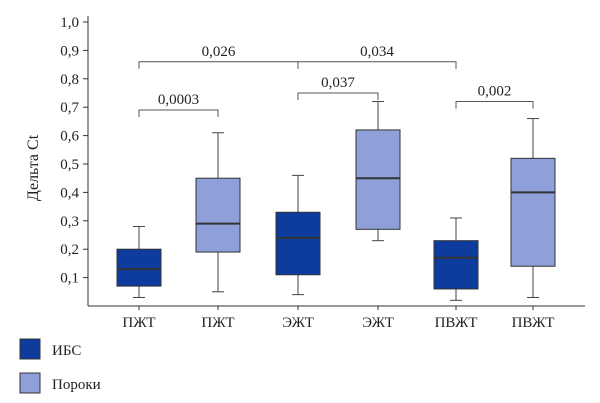 This screenshot has width=600, height=403. I want to click on y-tick-label: 1,0, so click(69, 23).